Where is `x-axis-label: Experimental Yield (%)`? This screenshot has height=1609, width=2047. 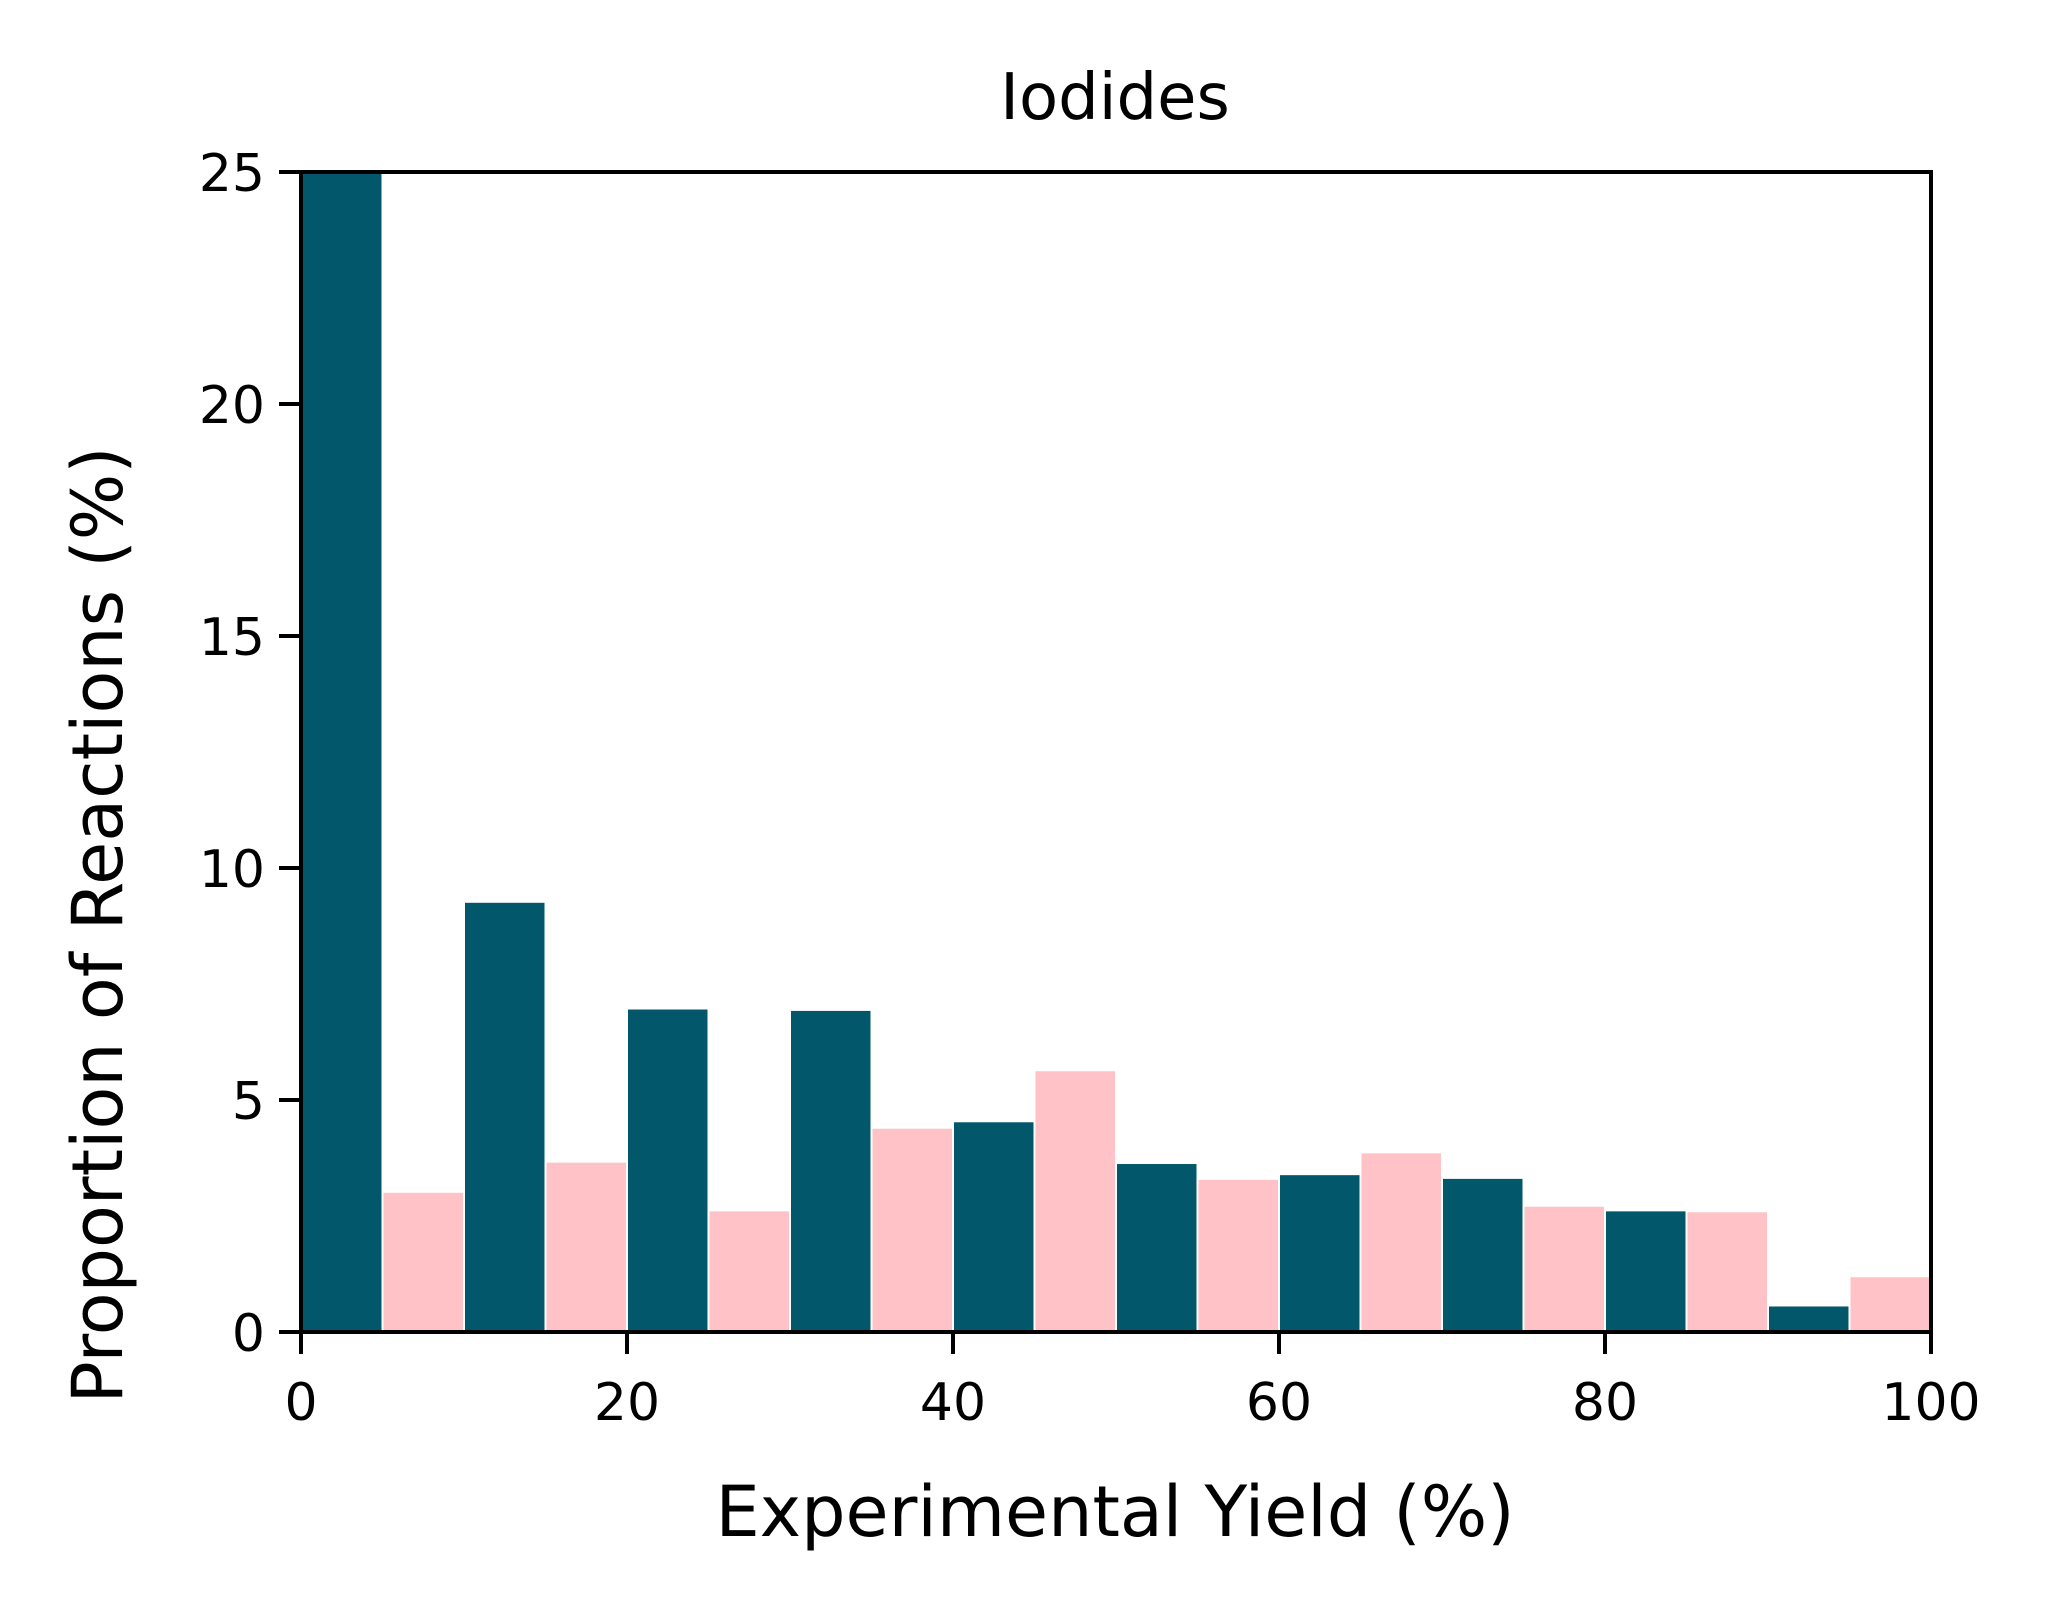
x-axis-label: Experimental Yield (%) is located at coordinates (1114, 1512).